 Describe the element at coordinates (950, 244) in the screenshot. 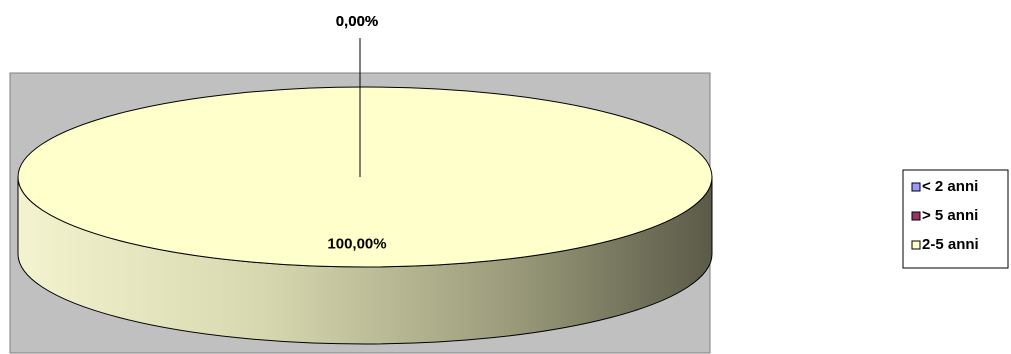

I see `legend-label: 2-5 anni` at that location.